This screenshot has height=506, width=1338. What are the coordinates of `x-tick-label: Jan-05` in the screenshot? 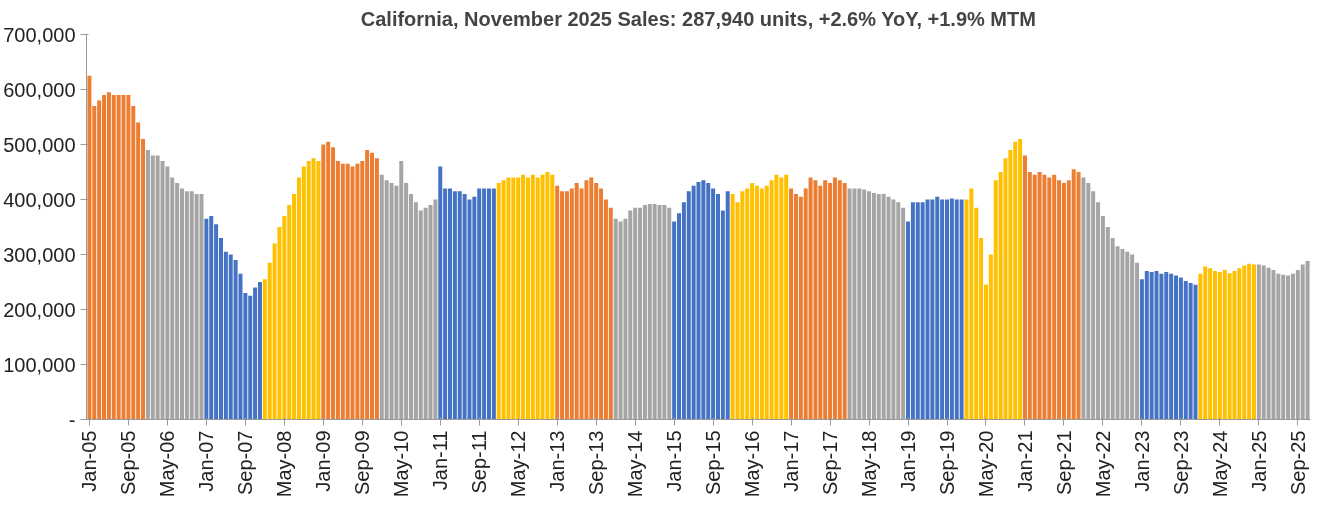 It's located at (89, 461).